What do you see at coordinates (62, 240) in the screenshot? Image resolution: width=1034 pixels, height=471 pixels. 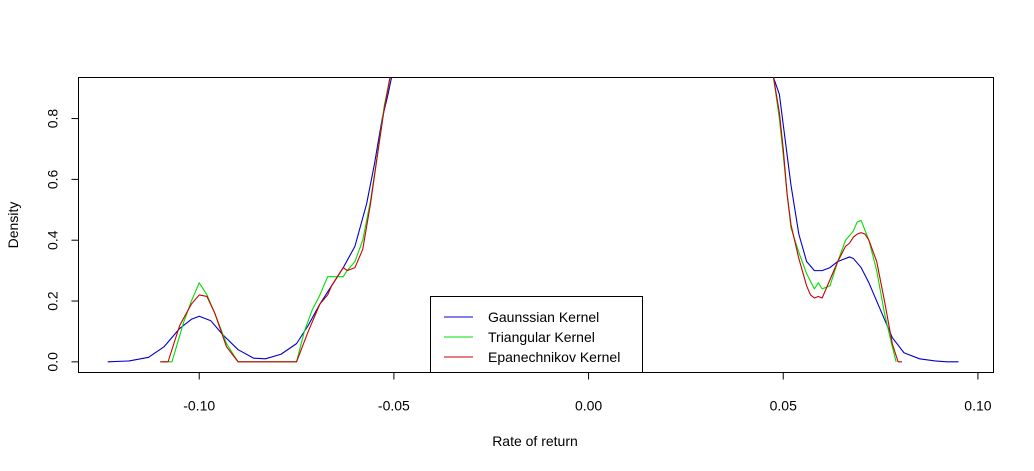 I see `y-axis: 0.0 0.2 0.4 0.6 0.8` at bounding box center [62, 240].